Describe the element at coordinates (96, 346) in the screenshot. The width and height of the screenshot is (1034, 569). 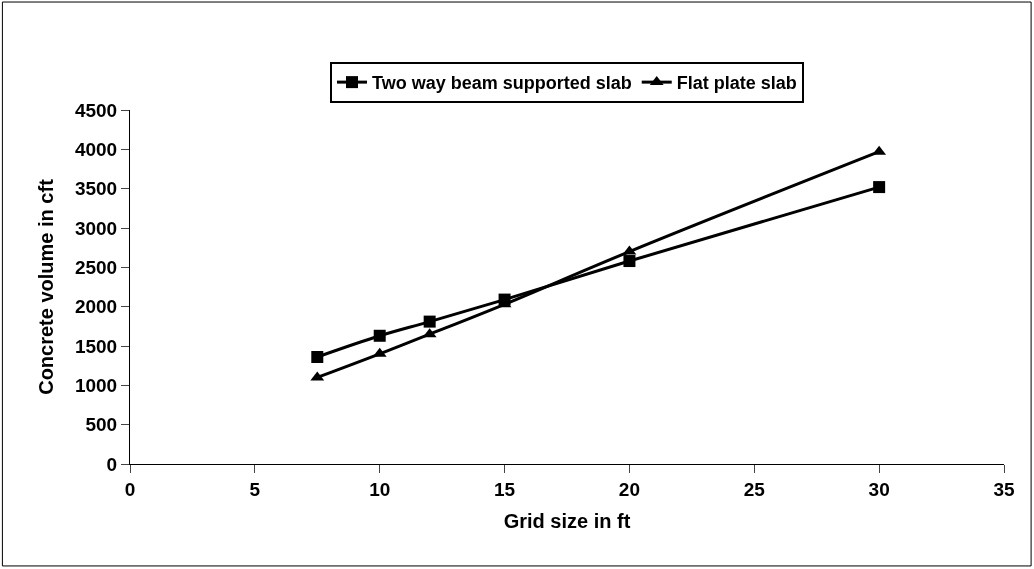
I see `y-tick-label: 1500` at that location.